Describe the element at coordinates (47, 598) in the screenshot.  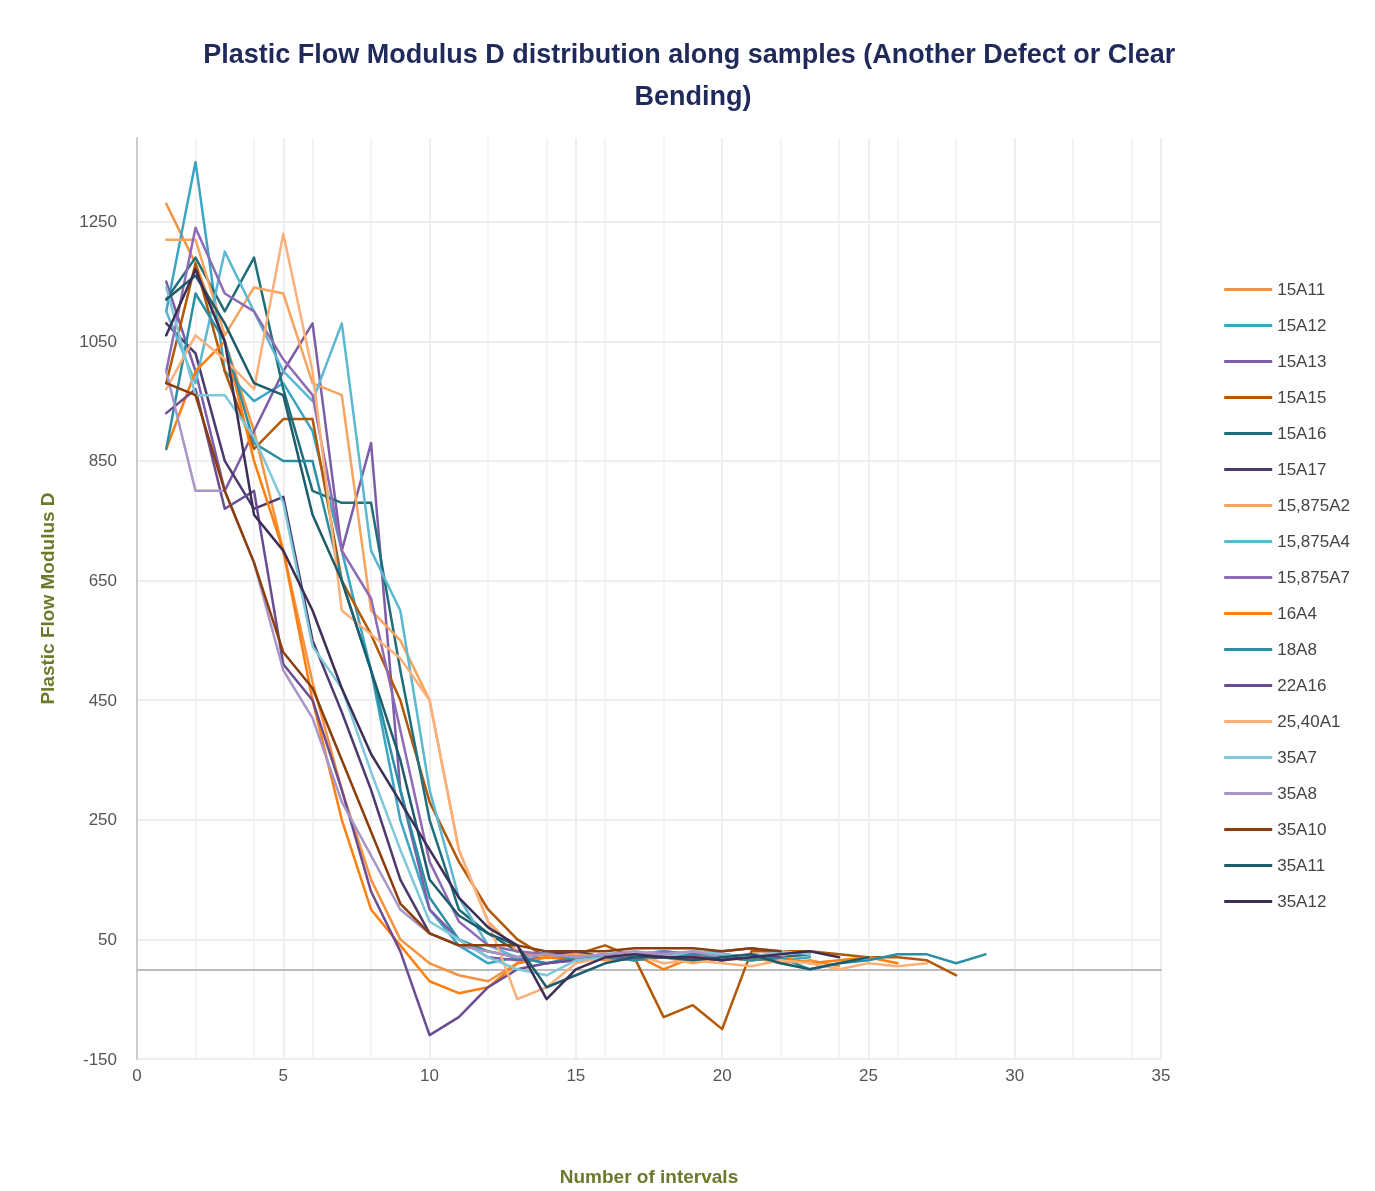
I see `y-axis-title: Plastic Flow Modulus D` at that location.